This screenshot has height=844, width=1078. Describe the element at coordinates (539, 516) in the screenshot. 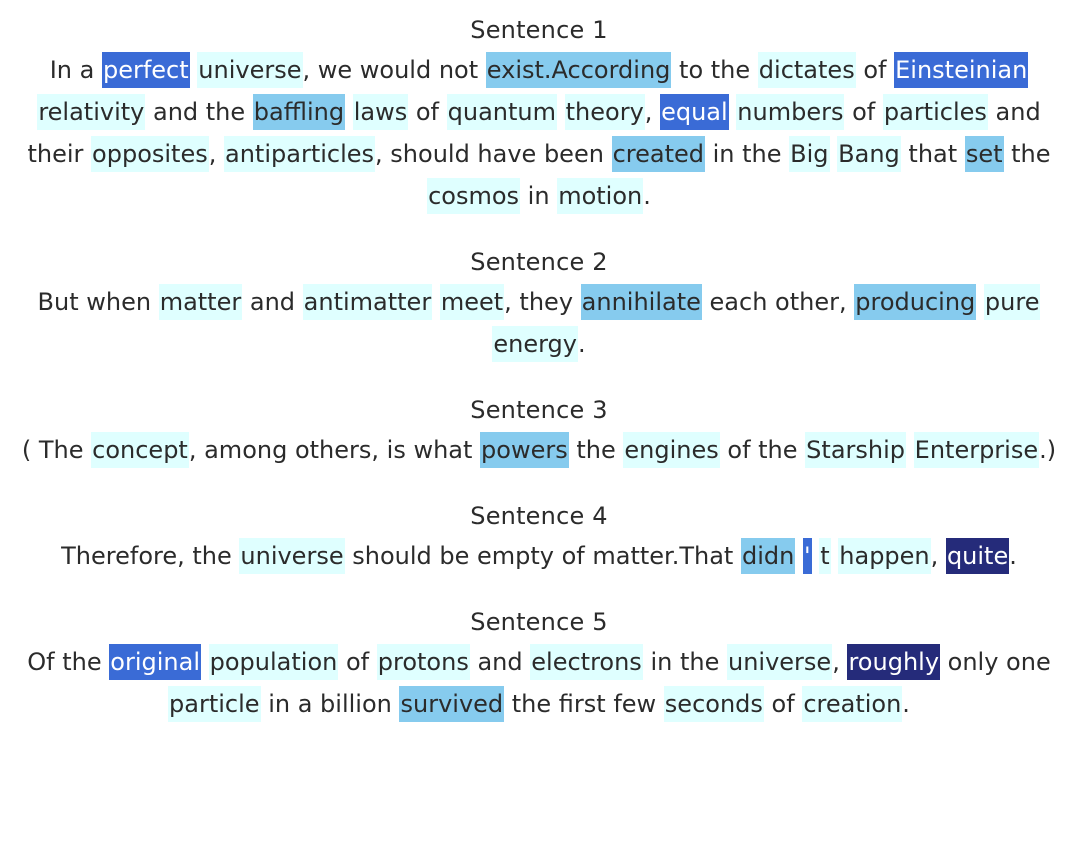

I see `sentence-heading: Sentence 4` at that location.